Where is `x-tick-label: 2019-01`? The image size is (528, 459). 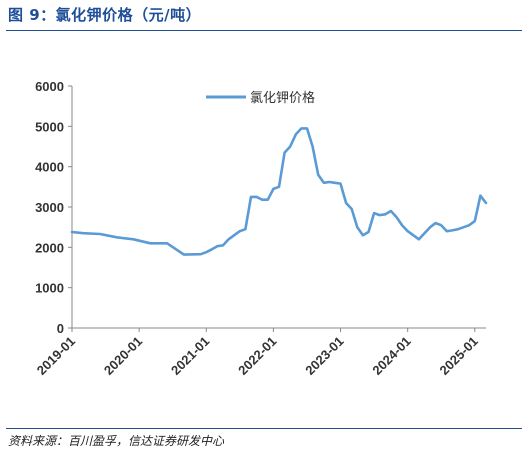 x-tick-label: 2019-01 is located at coordinates (56, 356).